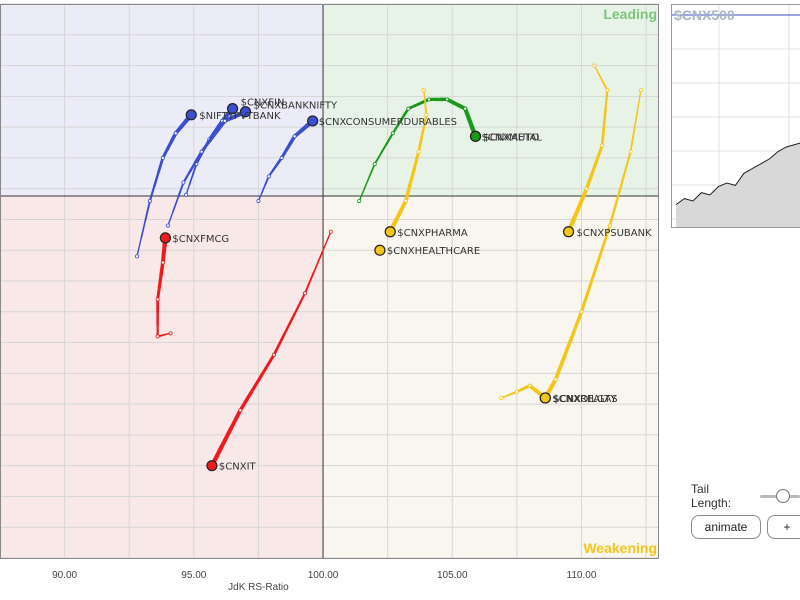 Image resolution: width=800 pixels, height=600 pixels. Describe the element at coordinates (582, 575) in the screenshot. I see `x-tick-label: 110.00` at that location.